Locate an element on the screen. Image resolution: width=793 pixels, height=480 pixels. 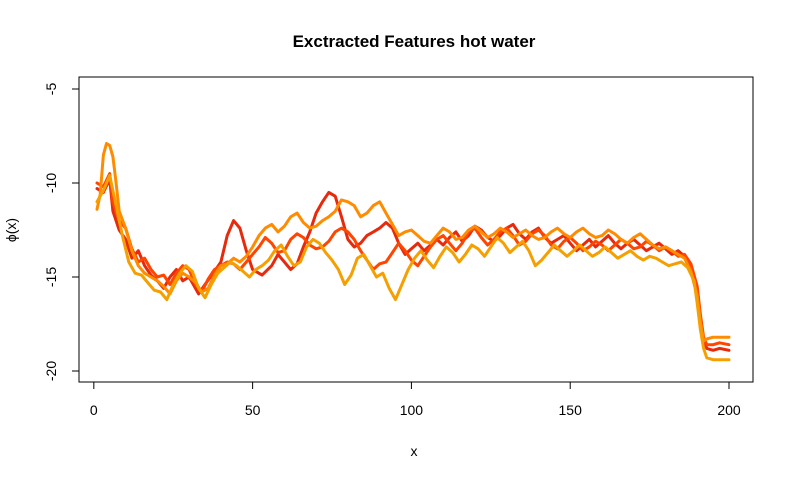
y-tick-label: -15 is located at coordinates (51, 277).